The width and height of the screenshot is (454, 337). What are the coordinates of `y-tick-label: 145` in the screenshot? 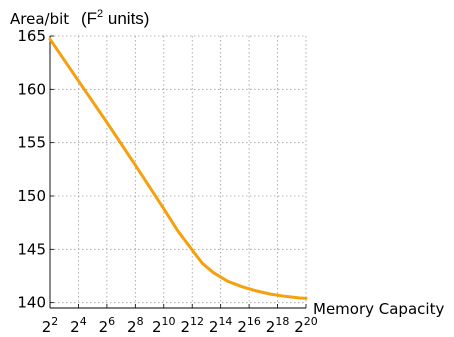 It's located at (31, 249).